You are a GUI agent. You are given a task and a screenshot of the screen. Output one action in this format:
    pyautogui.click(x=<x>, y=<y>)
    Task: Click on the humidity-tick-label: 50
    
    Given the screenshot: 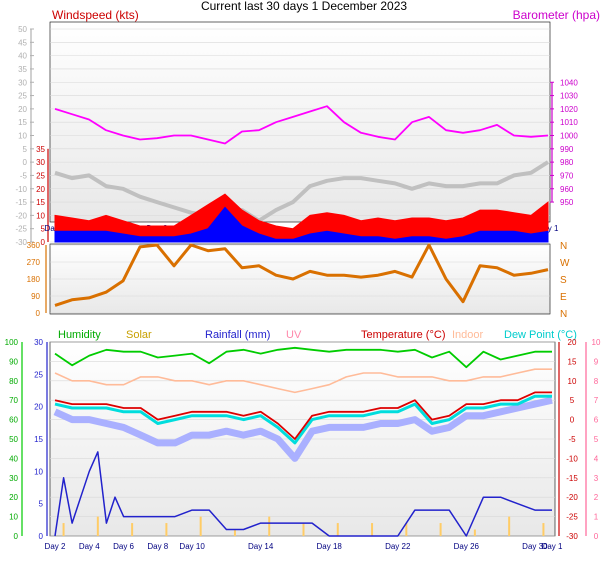 What is the action you would take?
    pyautogui.click(x=13, y=439)
    